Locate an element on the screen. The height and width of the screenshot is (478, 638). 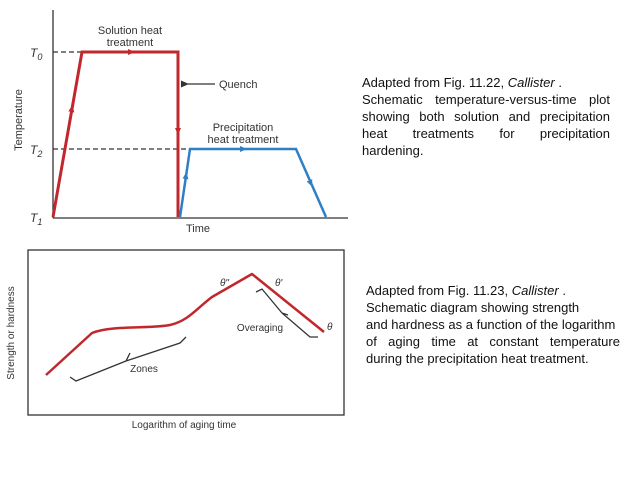
strength-curve is located at coordinates (185, 324).